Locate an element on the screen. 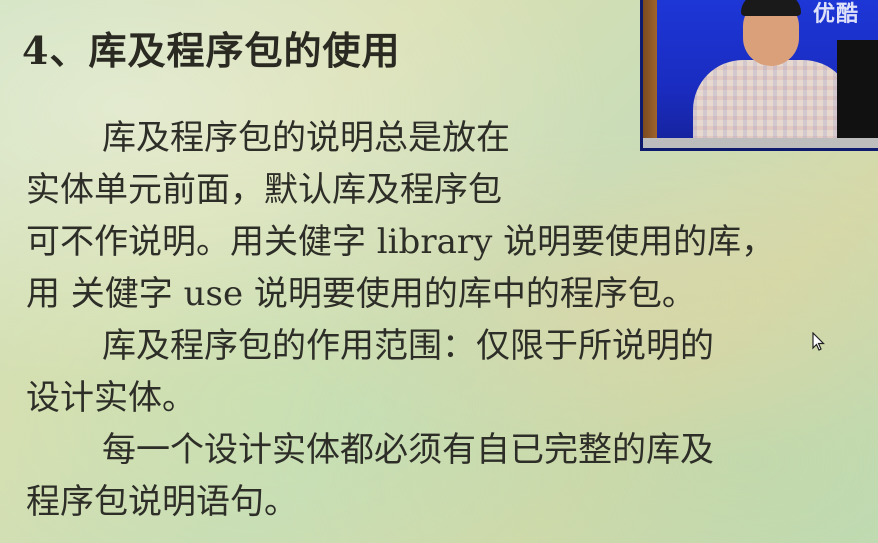 This screenshot has width=878, height=543. slide-title: 4、库及程序包的使用 is located at coordinates (211, 50).